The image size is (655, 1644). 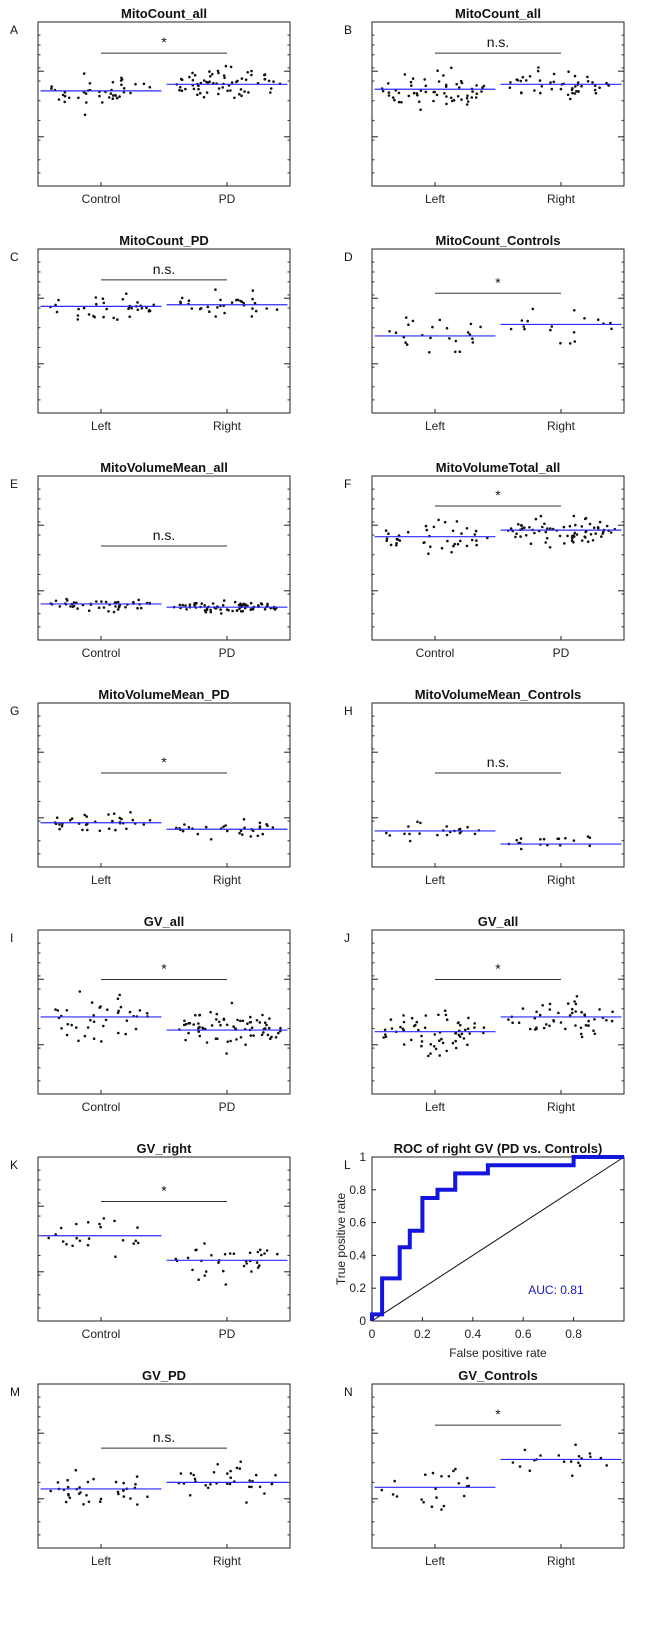 I want to click on panel-label: C, so click(x=14, y=257).